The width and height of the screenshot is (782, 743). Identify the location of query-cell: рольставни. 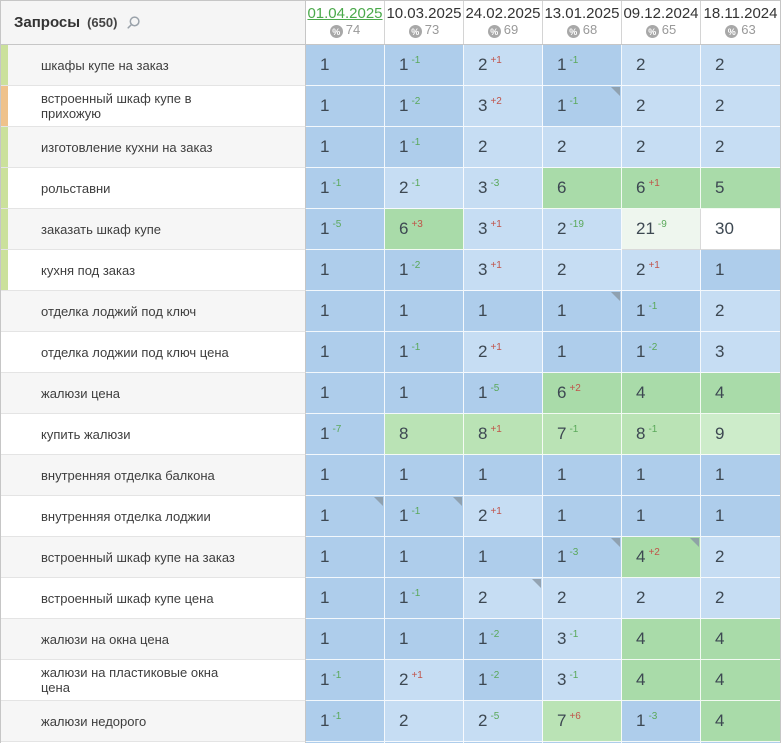
(153, 188).